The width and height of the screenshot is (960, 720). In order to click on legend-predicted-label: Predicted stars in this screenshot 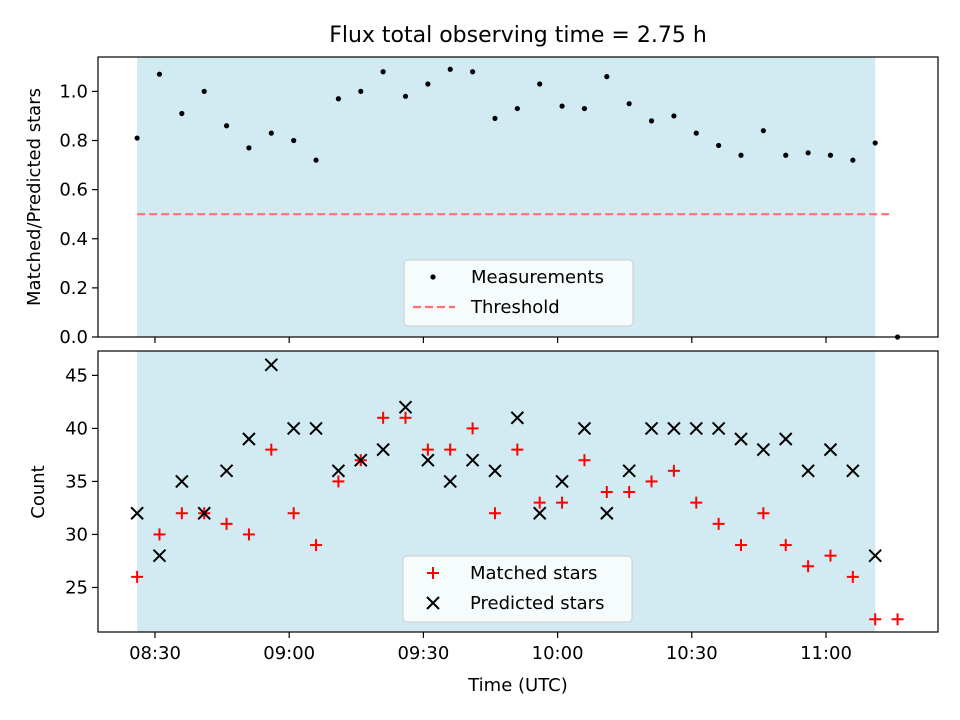, I will do `click(537, 603)`.